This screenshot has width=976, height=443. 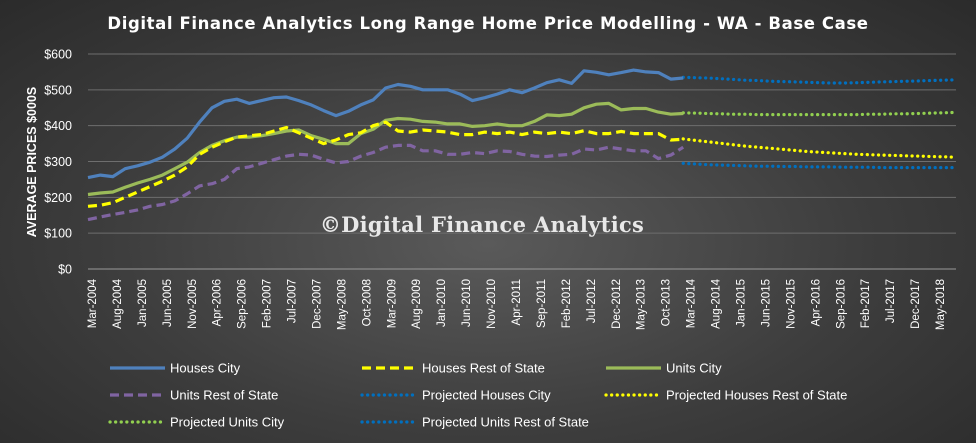 What do you see at coordinates (891, 301) in the screenshot?
I see `x-tick-label: Jul-2017` at bounding box center [891, 301].